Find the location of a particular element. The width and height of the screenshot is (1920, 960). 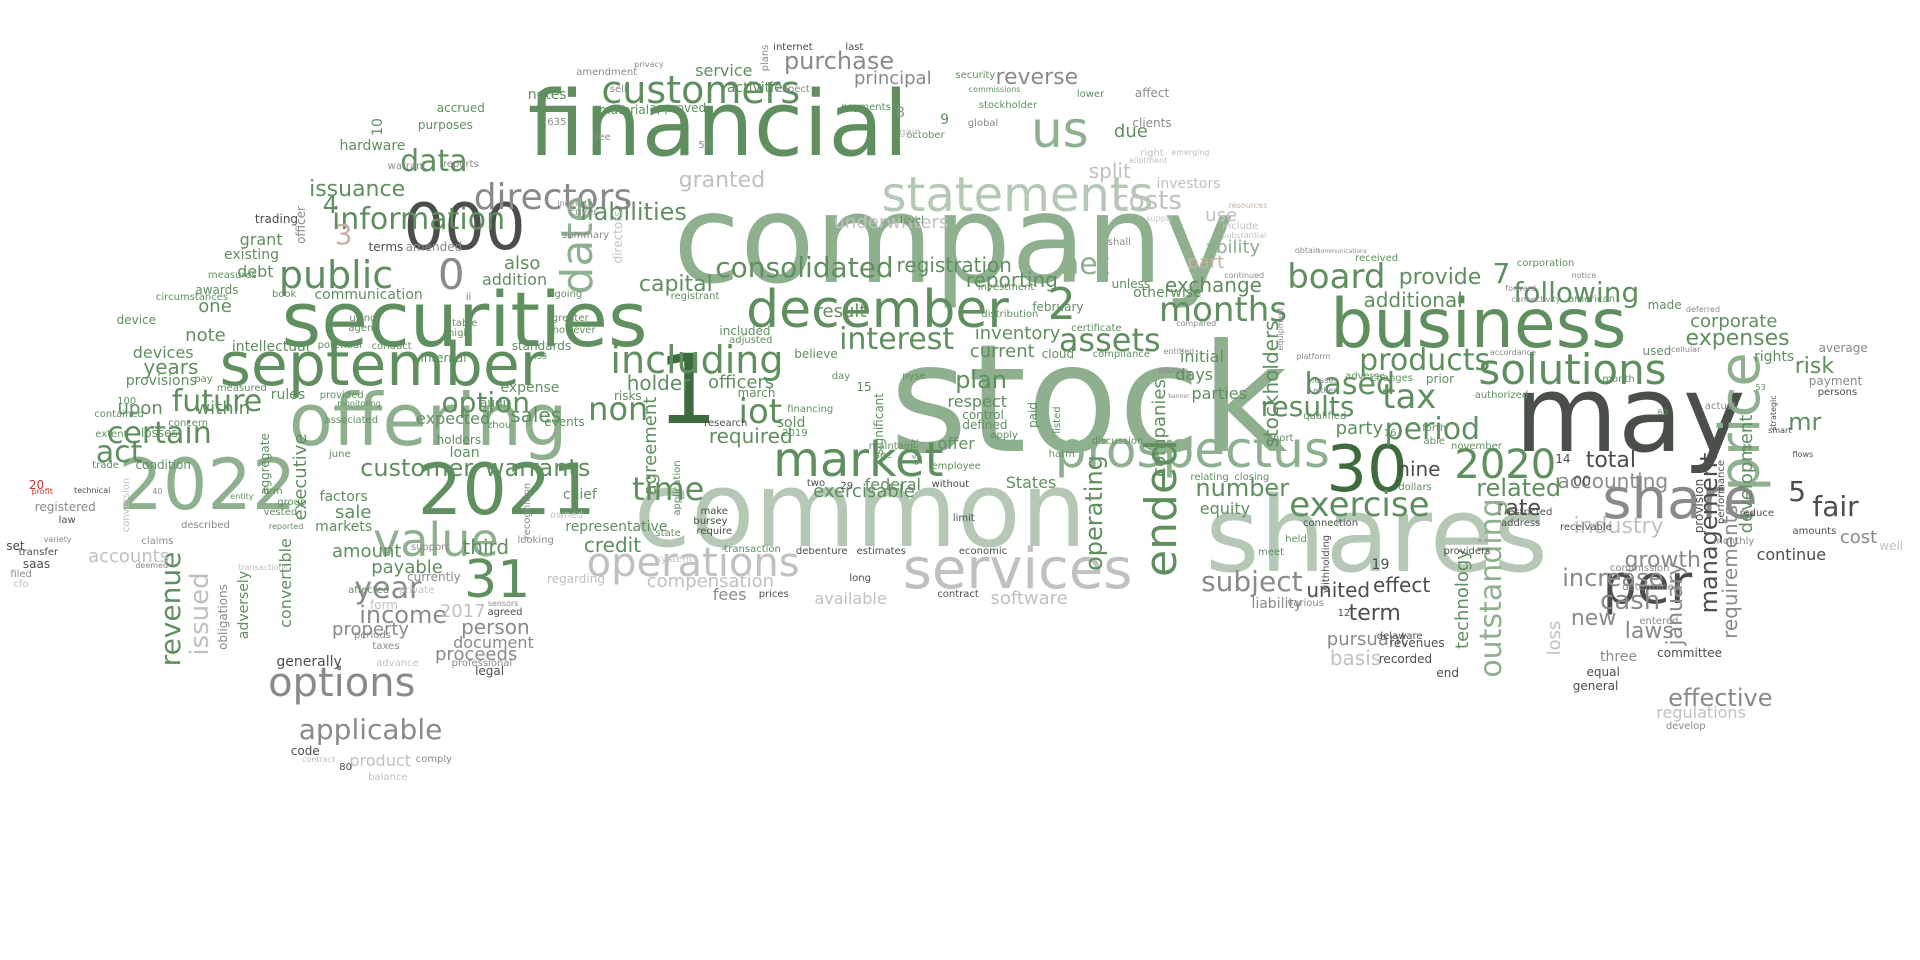

cloud-word: cloud is located at coordinates (1058, 354).